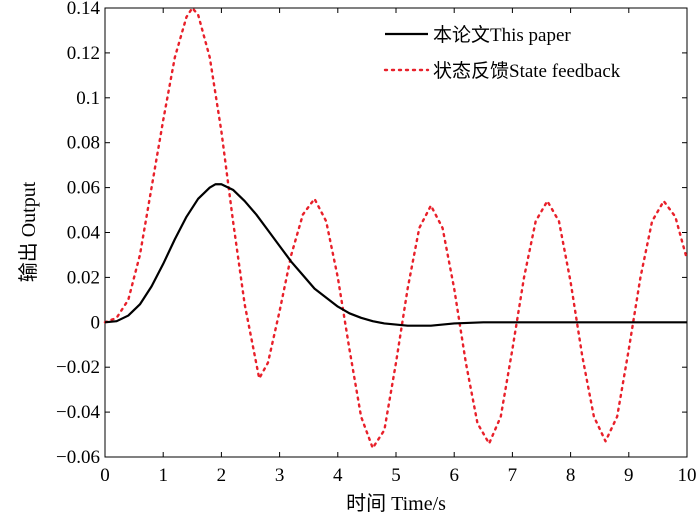 The width and height of the screenshot is (700, 521). I want to click on x-tick-labels: 0 1 2 3 4 5 6 7 8 9 10, so click(398, 475).